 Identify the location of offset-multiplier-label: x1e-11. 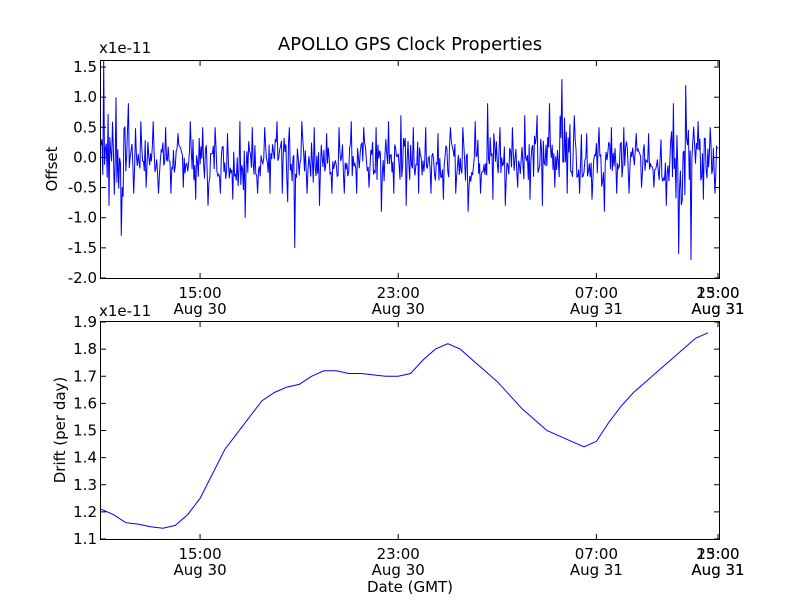
(125, 48).